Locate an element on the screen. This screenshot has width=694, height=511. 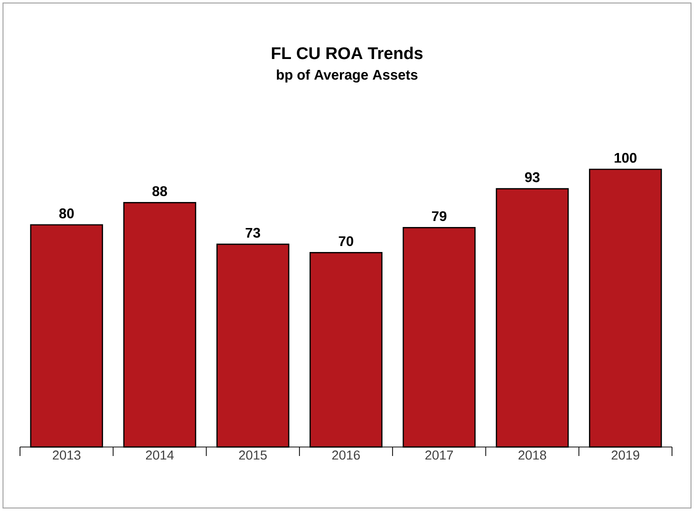
chart-subtitle: bp of Average Assets is located at coordinates (347, 76).